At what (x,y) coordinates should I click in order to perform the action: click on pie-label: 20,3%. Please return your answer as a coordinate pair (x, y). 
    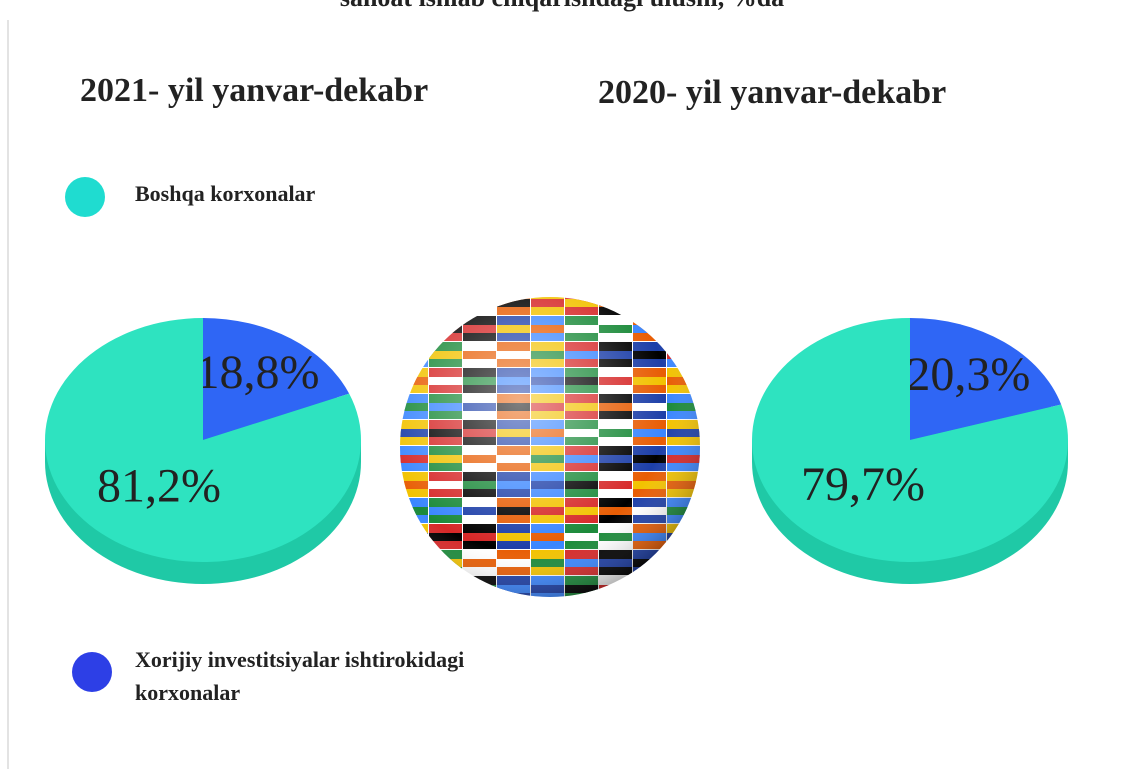
    Looking at the image, I should click on (968, 374).